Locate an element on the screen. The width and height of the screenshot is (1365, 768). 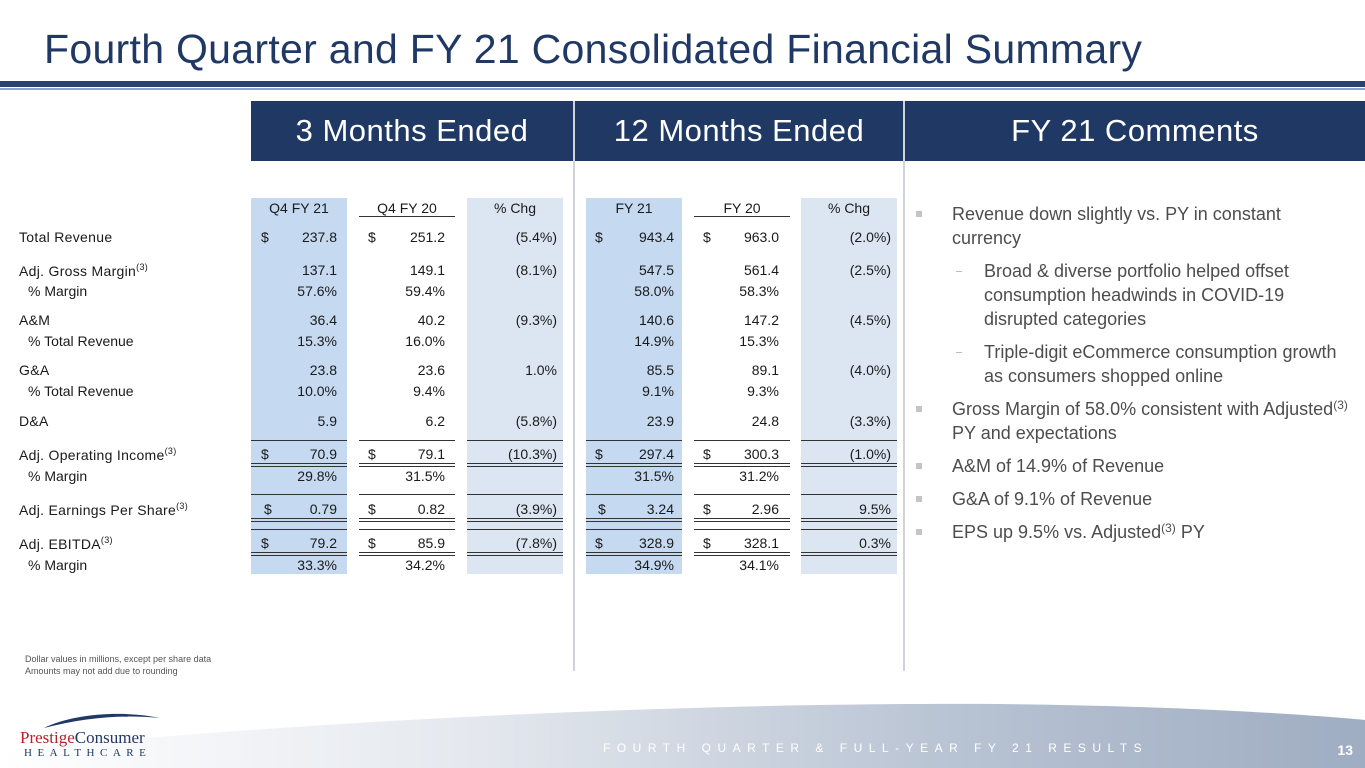
cell-pchg-q: (9.3%) is located at coordinates (536, 320).